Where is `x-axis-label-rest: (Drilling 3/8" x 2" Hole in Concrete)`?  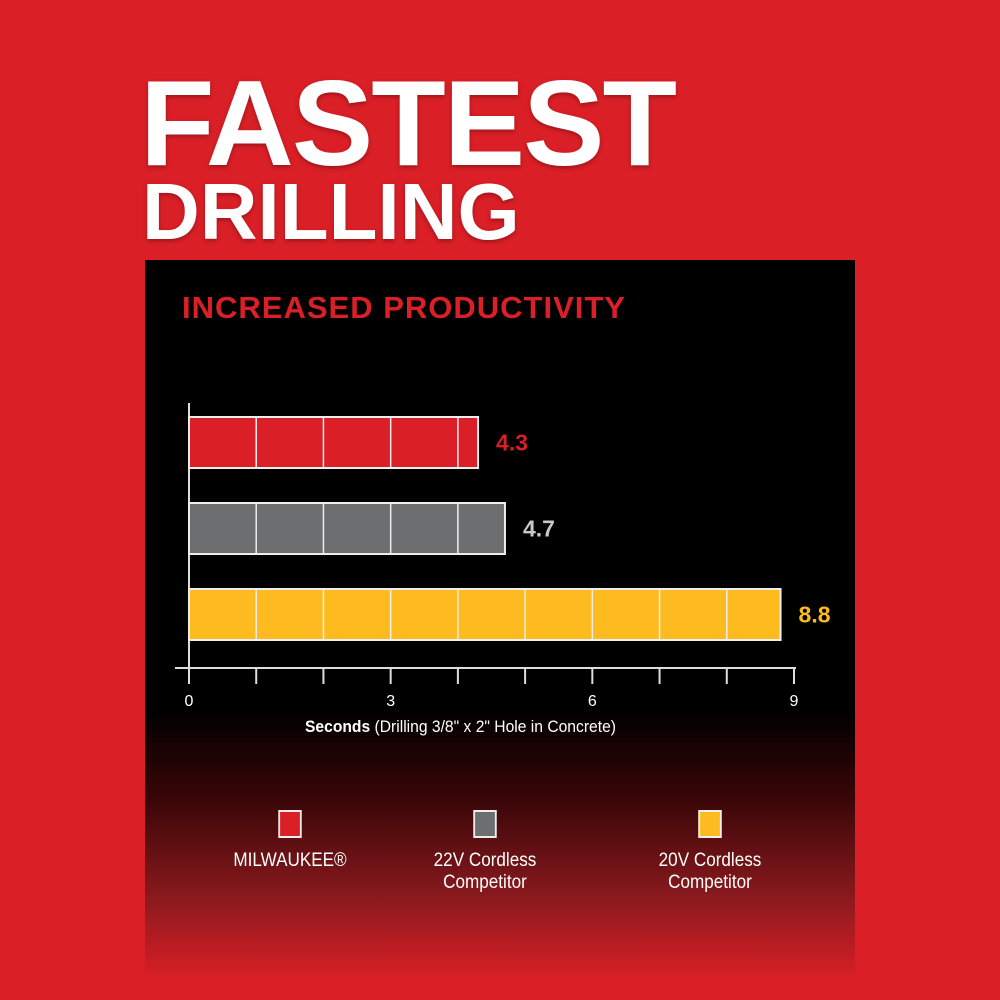
x-axis-label-rest: (Drilling 3/8" x 2" Hole in Concrete) is located at coordinates (493, 726).